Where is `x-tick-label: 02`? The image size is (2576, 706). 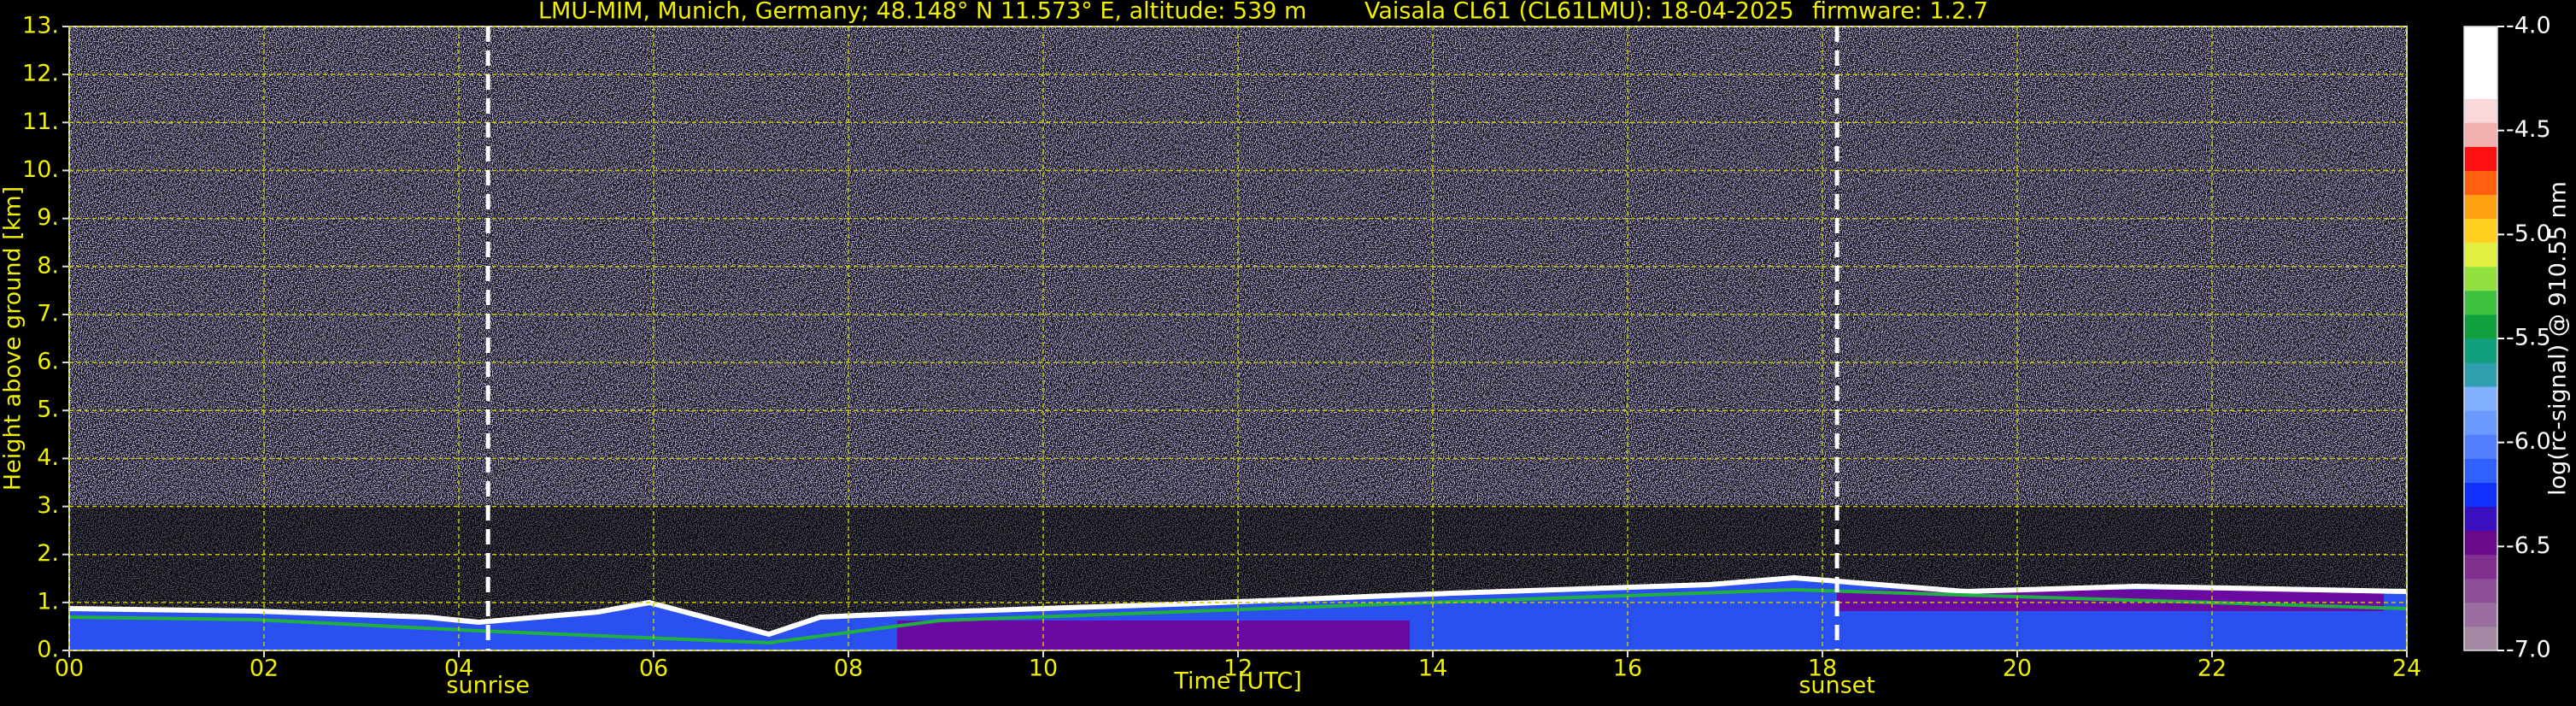 x-tick-label: 02 is located at coordinates (264, 669).